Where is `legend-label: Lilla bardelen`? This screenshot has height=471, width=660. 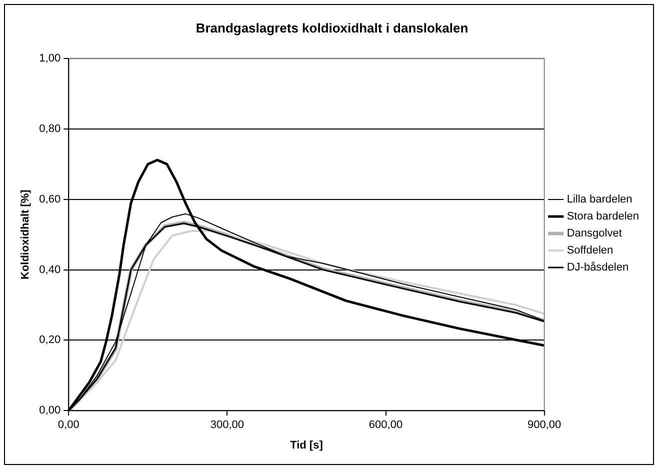
legend-label: Lilla bardelen is located at coordinates (599, 200).